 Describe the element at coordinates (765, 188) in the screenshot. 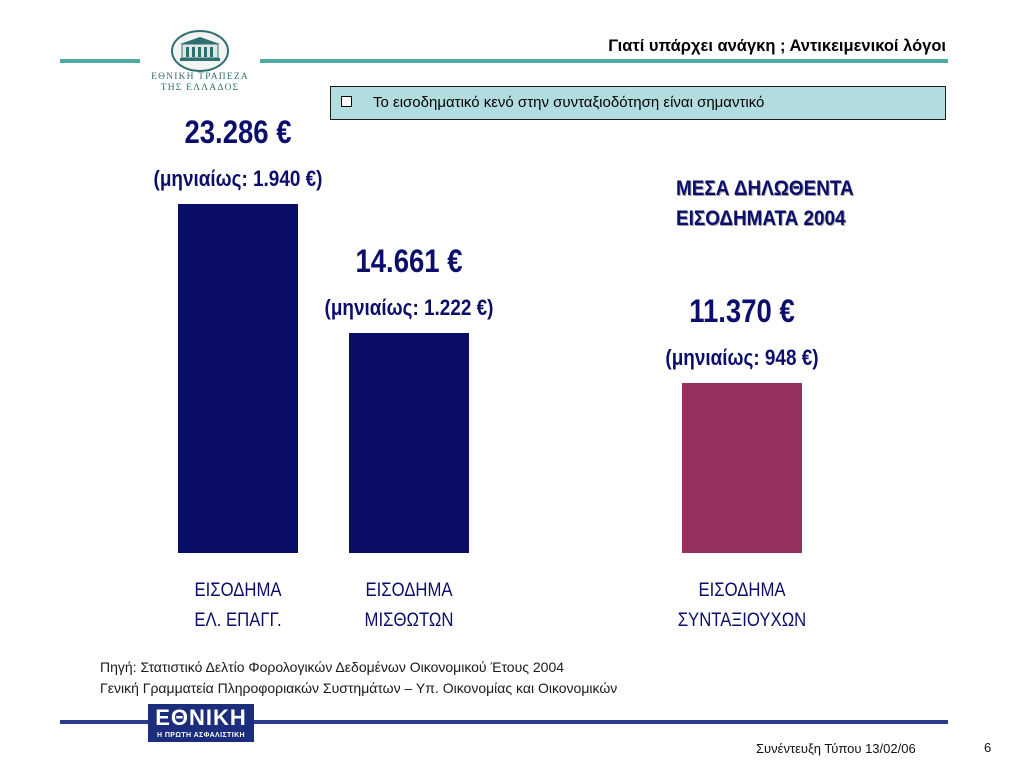

I see `chart-title-line1: ΜΕΣΑ ΔΗΛΩΘΕΝΤΑ` at that location.